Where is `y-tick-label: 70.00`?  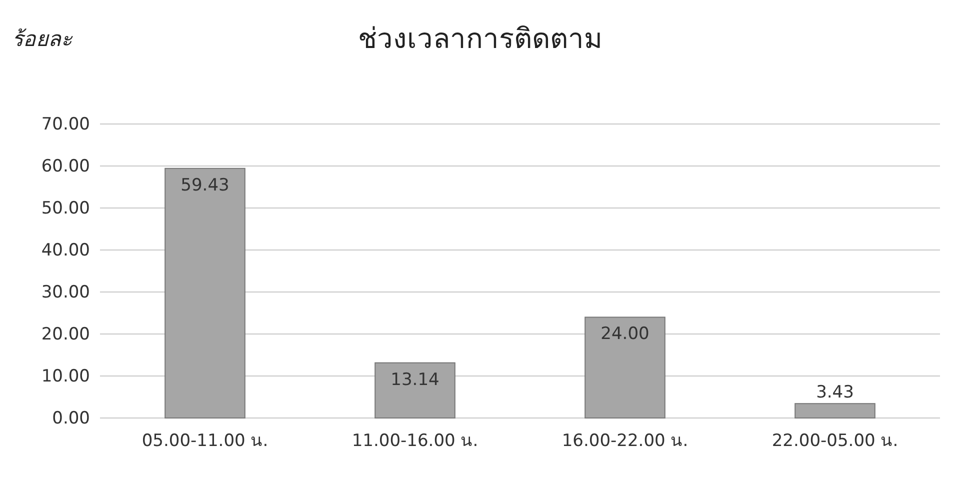
y-tick-label: 70.00 is located at coordinates (65, 124).